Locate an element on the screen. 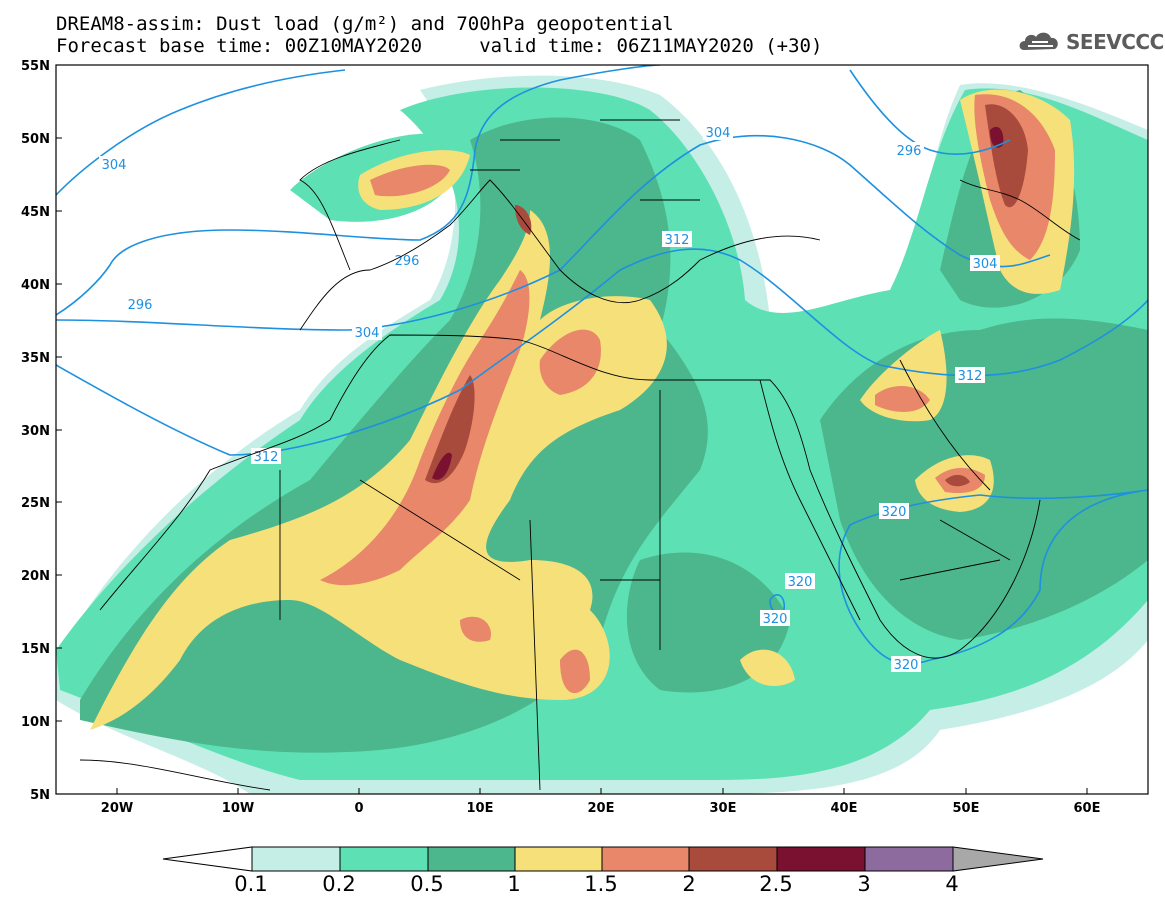  lon-tick-label: 20W is located at coordinates (117, 808).